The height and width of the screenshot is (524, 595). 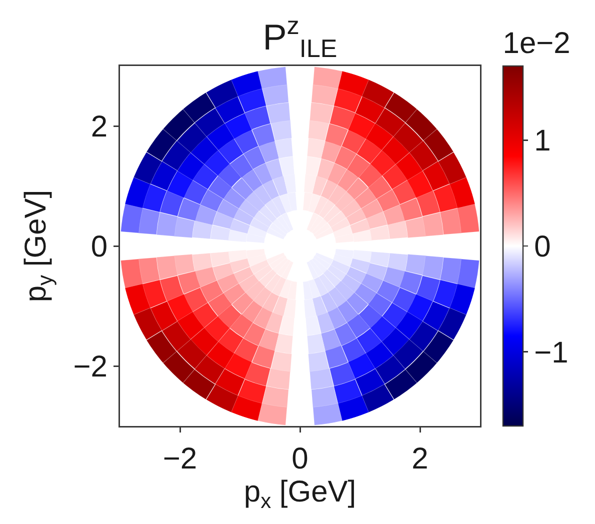 I want to click on x-tick-label: 0, so click(x=300, y=459).